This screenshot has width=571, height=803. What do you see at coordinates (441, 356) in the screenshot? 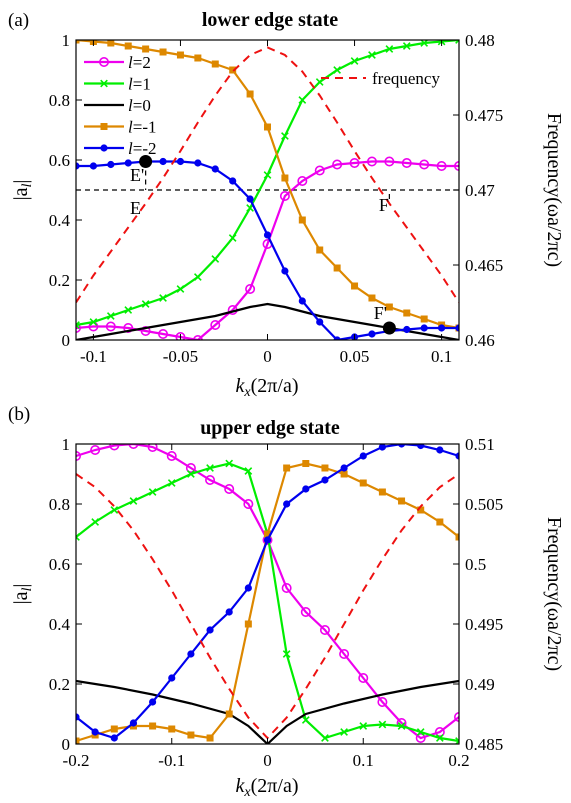
I see `x-tick-label: 0.1` at bounding box center [441, 356].